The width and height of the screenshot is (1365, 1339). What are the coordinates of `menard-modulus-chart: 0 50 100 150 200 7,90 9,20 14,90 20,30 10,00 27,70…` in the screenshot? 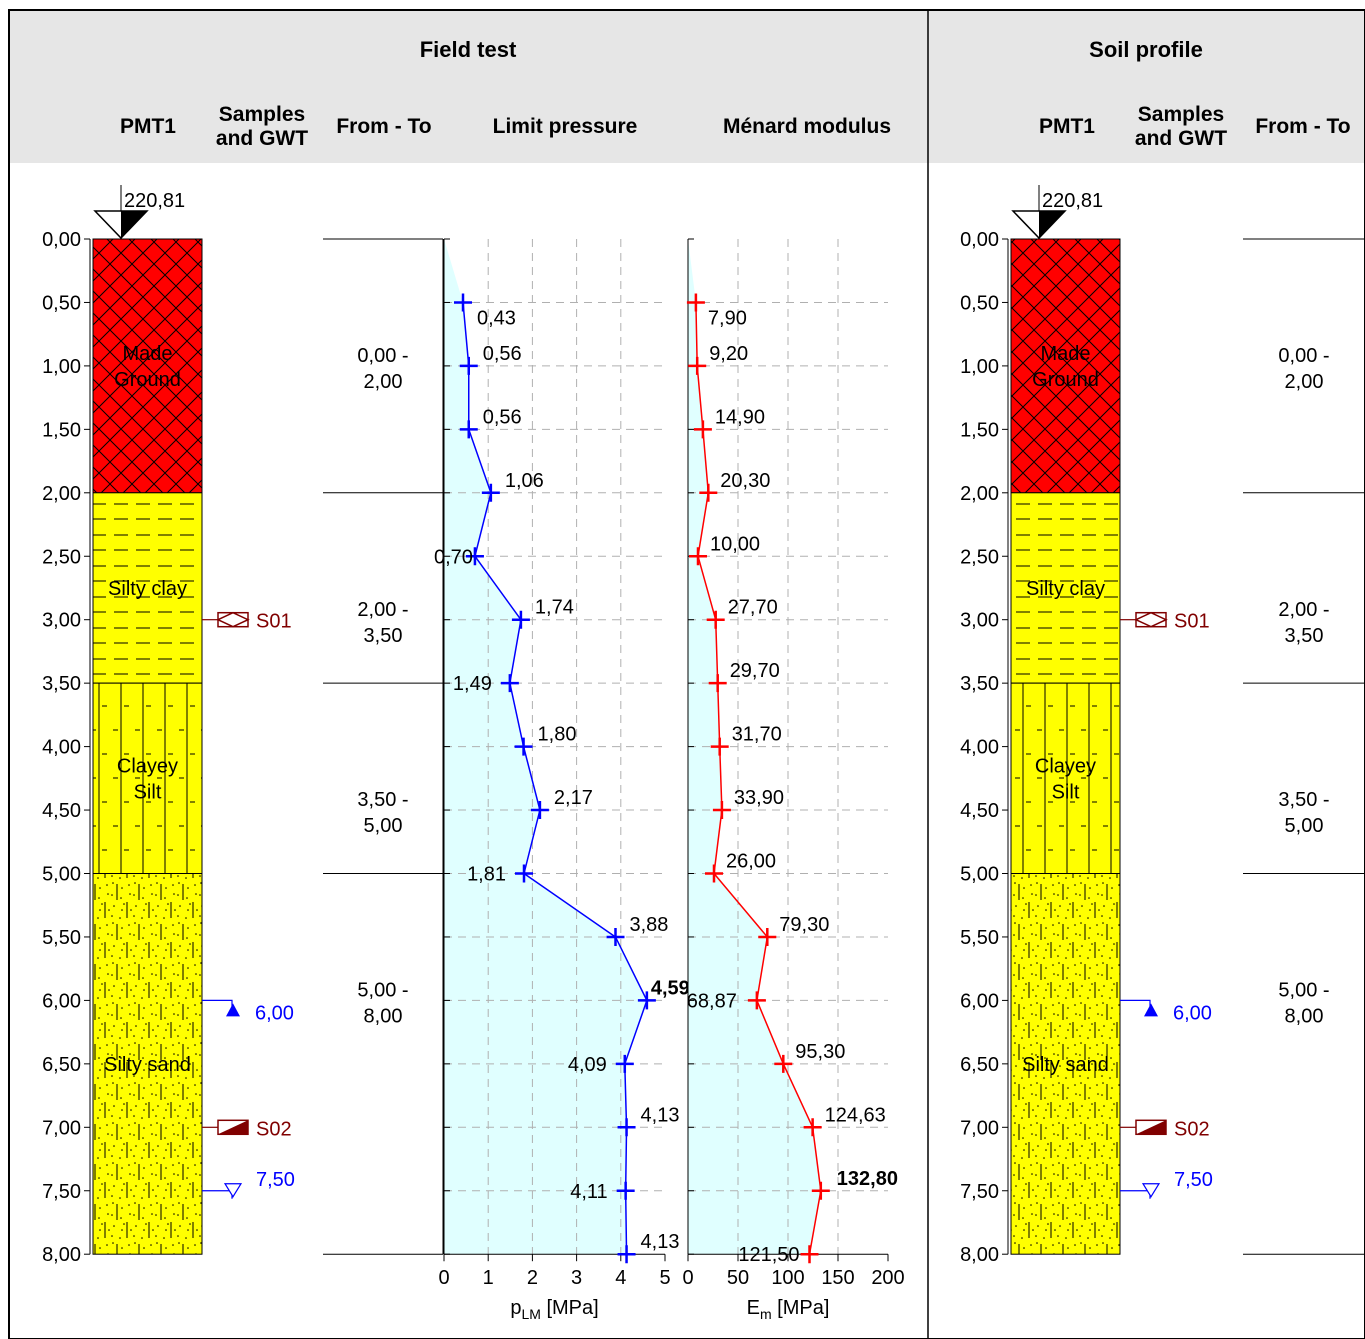 It's located at (793, 780).